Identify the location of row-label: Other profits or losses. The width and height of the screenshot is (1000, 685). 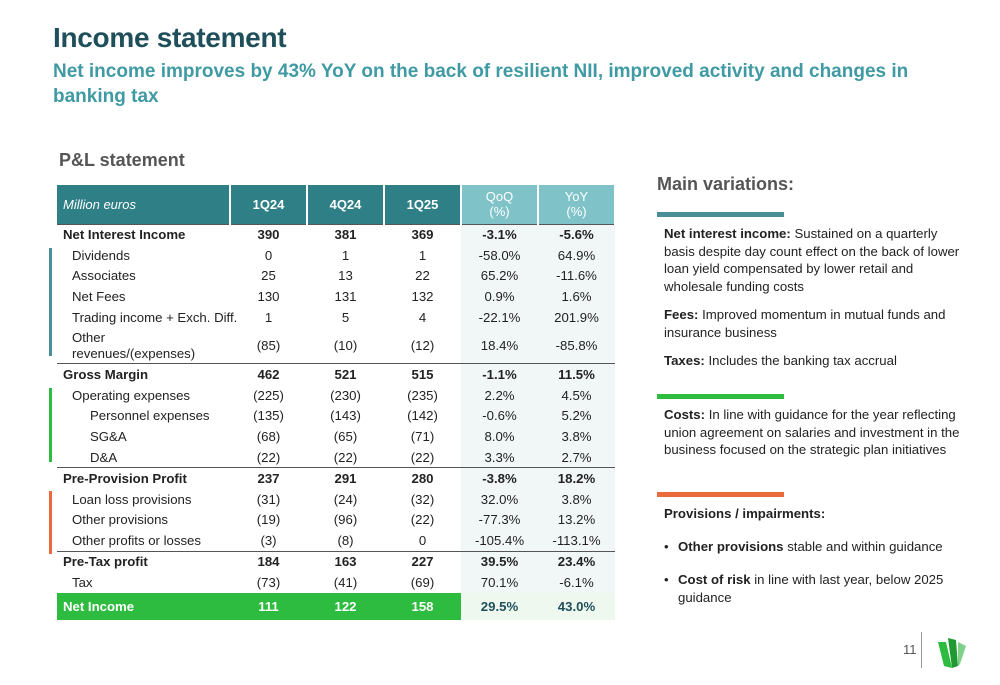
(136, 540).